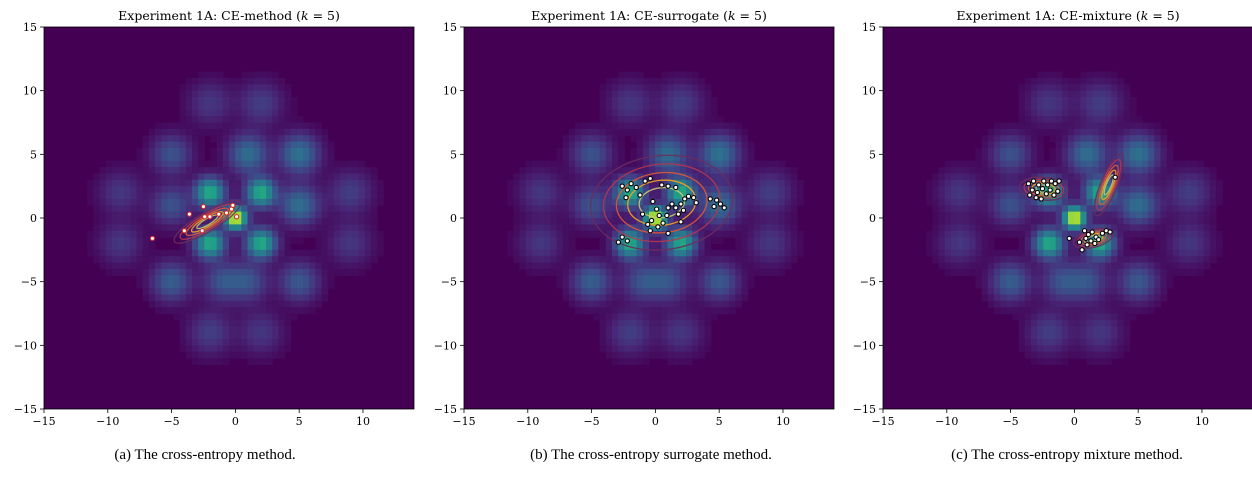 Image resolution: width=1252 pixels, height=494 pixels. I want to click on caption-c: (c) The cross-entropy mixture method., so click(1067, 455).